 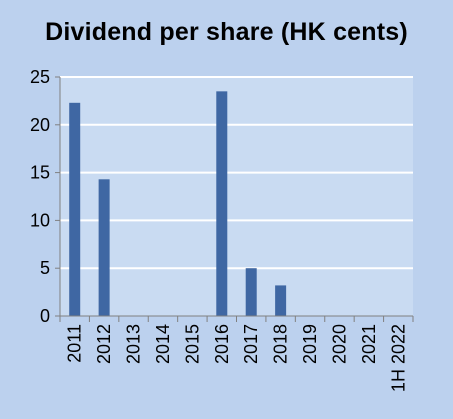 I want to click on x-tick-label: 1H 2022, so click(x=398, y=358).